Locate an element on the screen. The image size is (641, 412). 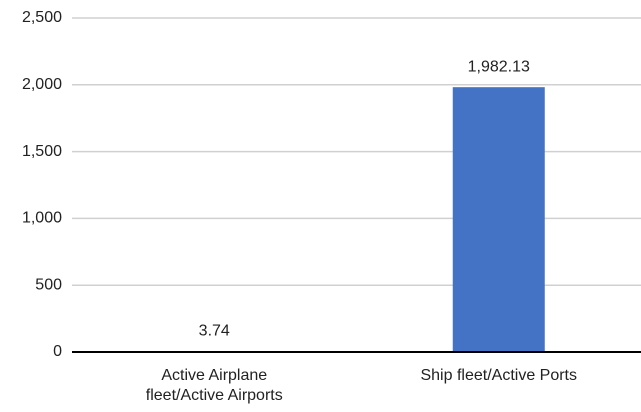
y-tick-label: 0 is located at coordinates (57, 351).